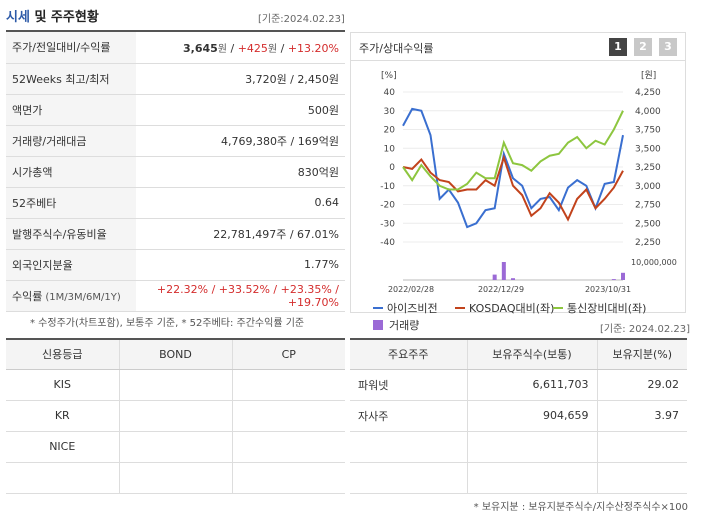 The height and width of the screenshot is (521, 710). What do you see at coordinates (323, 110) in the screenshot?
I see `info-value-text: 500원` at bounding box center [323, 110].